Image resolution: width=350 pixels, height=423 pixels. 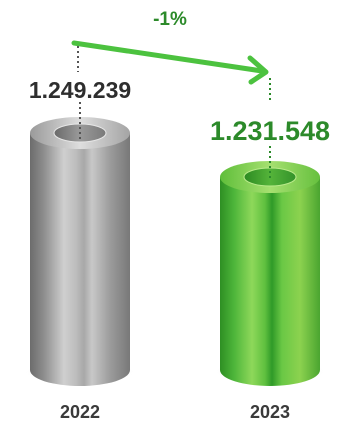 I want to click on arrow-shaft, so click(x=168, y=57).